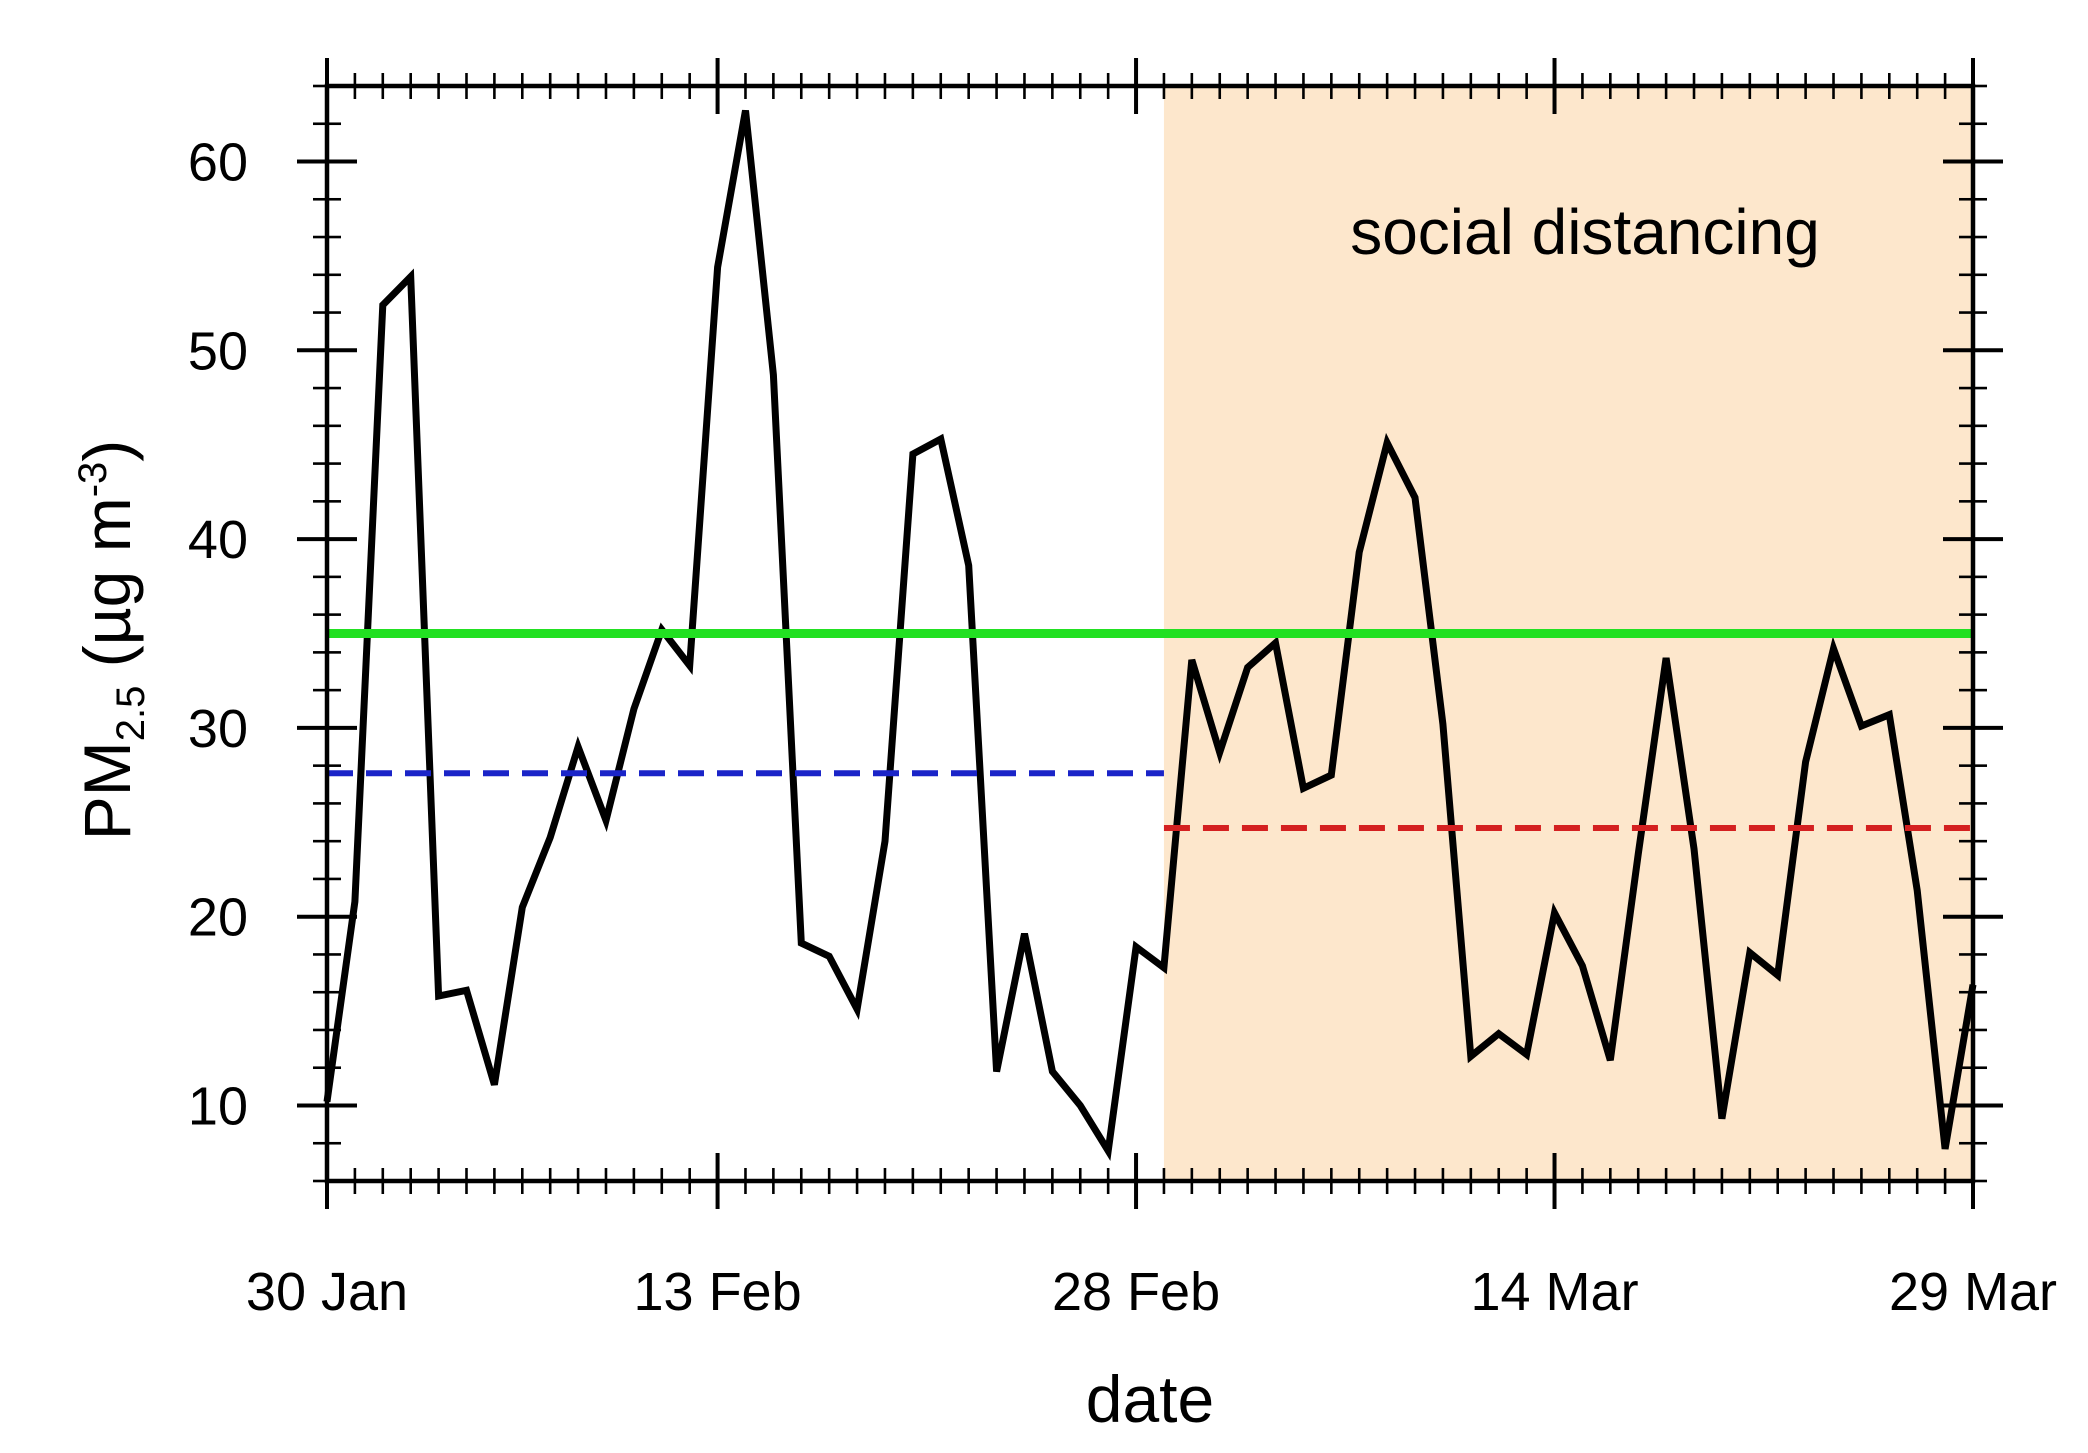  Describe the element at coordinates (1973, 1292) in the screenshot. I see `x-tick-label: 29 Mar` at that location.